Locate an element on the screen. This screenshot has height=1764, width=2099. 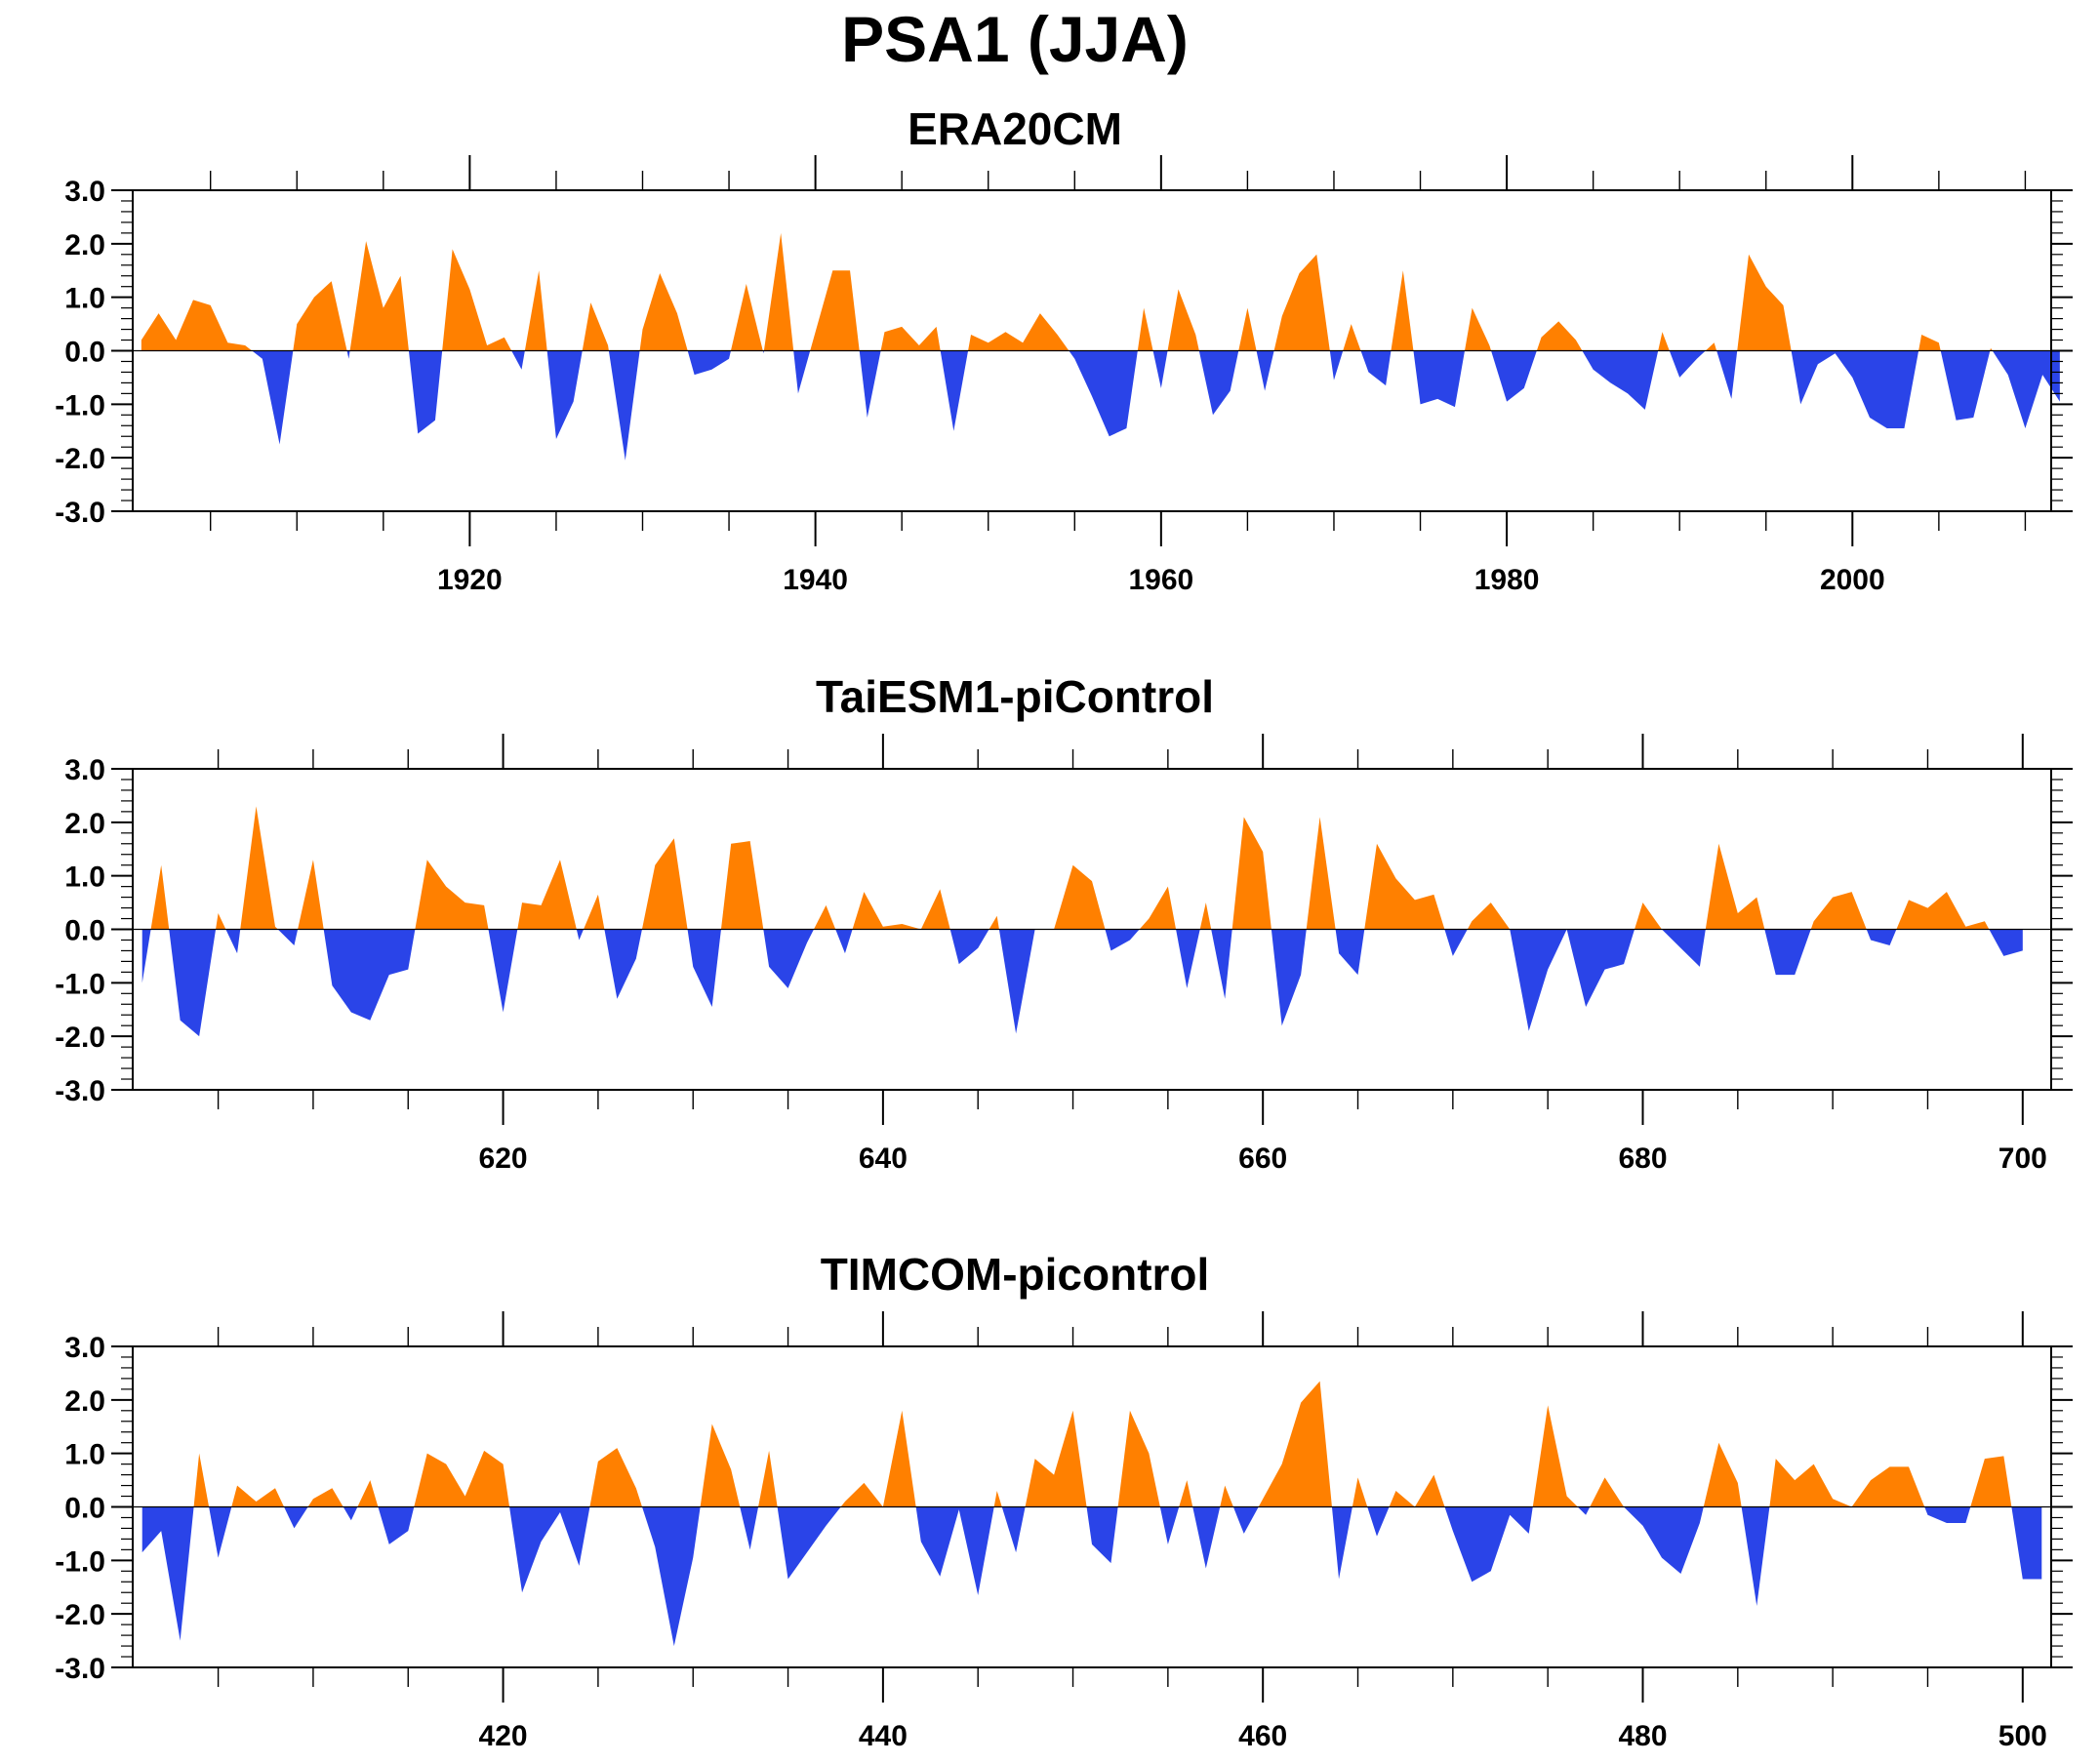
y-tick-label: -3.0 is located at coordinates (80, 513).